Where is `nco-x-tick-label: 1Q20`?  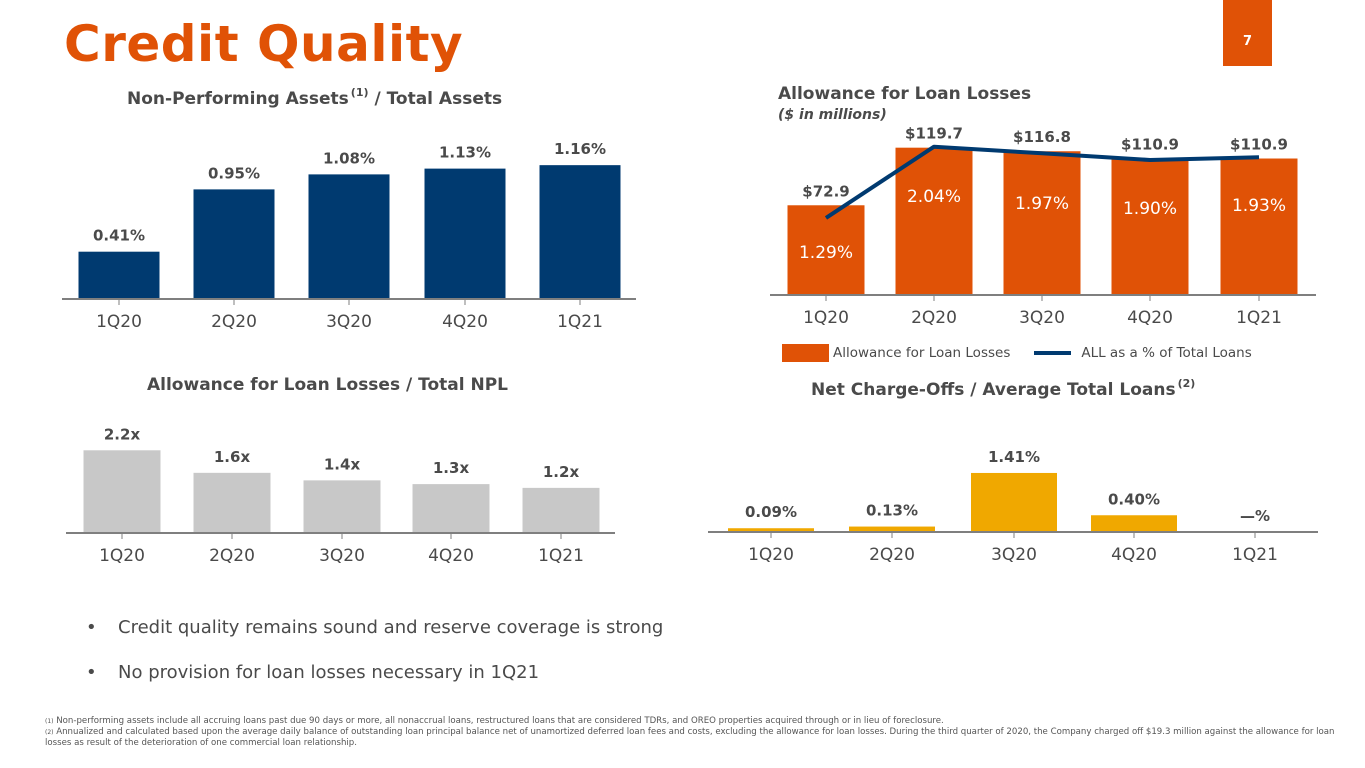 nco-x-tick-label: 1Q20 is located at coordinates (771, 555).